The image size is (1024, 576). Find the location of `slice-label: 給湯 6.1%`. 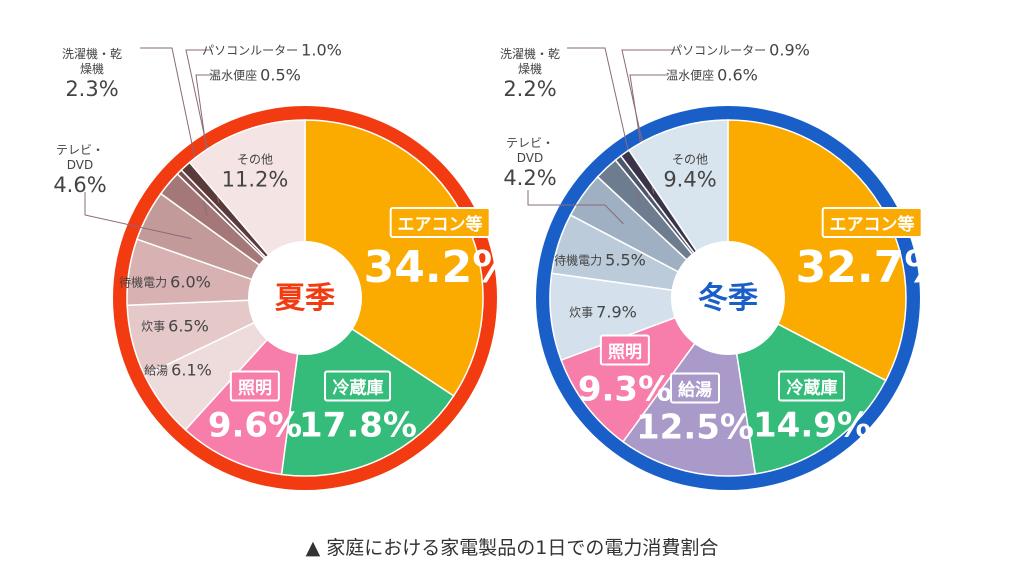

slice-label: 給湯 6.1% is located at coordinates (178, 370).